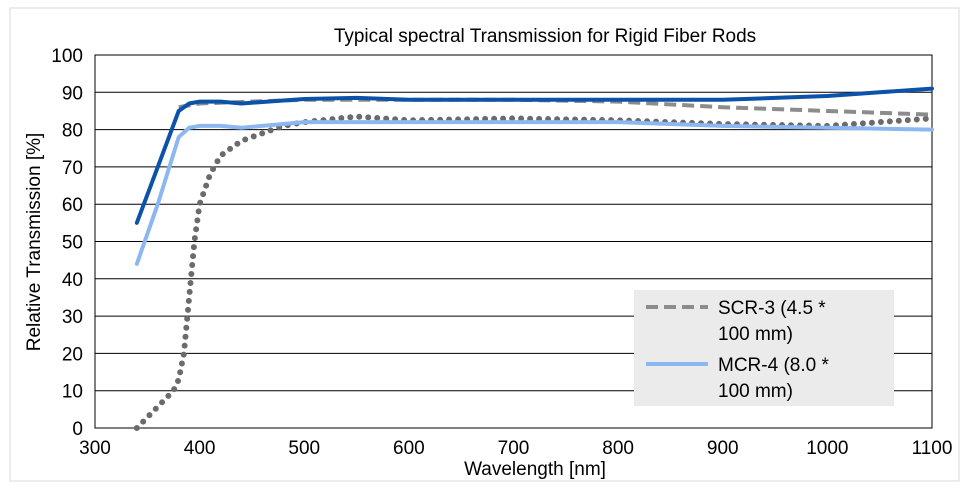 Image resolution: width=970 pixels, height=486 pixels. I want to click on y-tick-label: 60, so click(72, 205).